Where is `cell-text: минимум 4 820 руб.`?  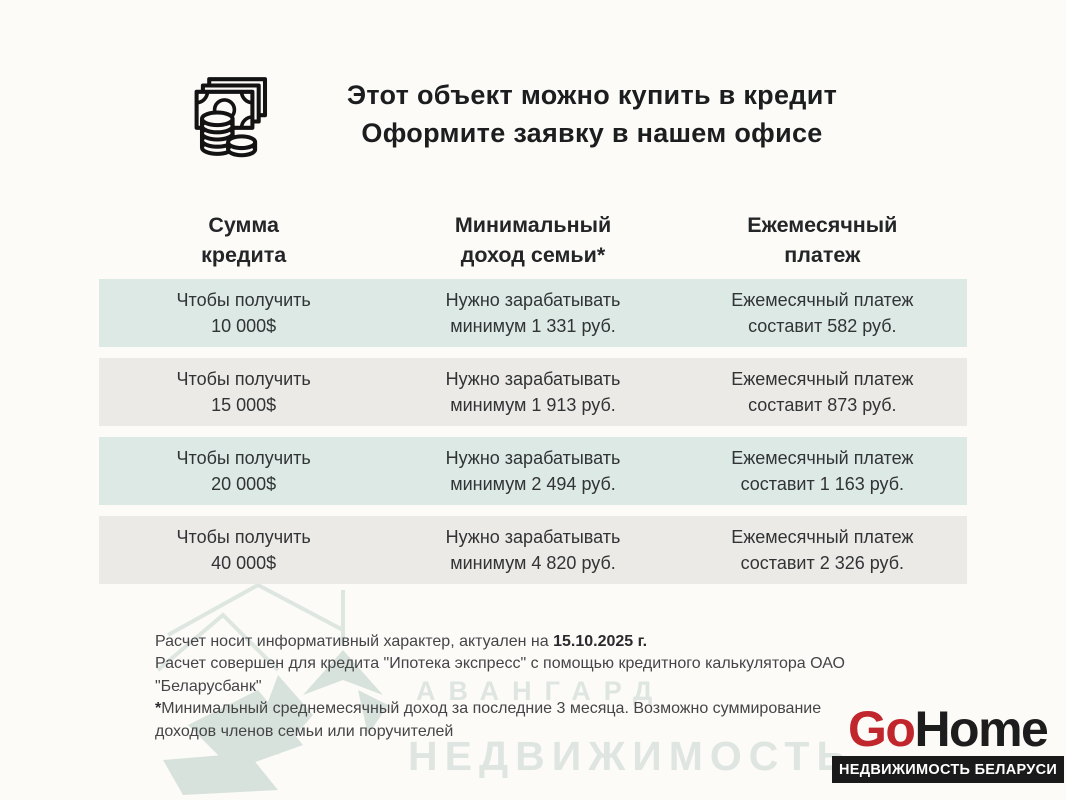
cell-text: минимум 4 820 руб. is located at coordinates (533, 563).